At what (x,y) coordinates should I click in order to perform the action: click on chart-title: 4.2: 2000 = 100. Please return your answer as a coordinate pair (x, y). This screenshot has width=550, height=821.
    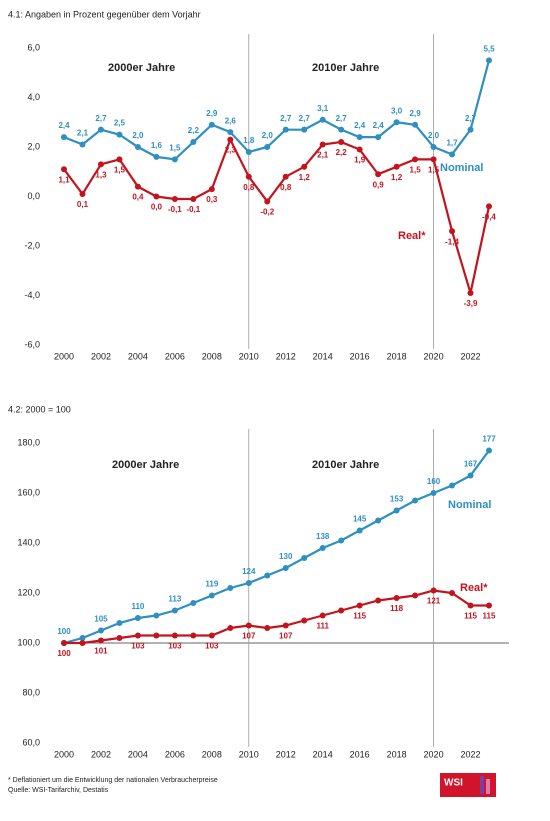
    Looking at the image, I should click on (39, 409).